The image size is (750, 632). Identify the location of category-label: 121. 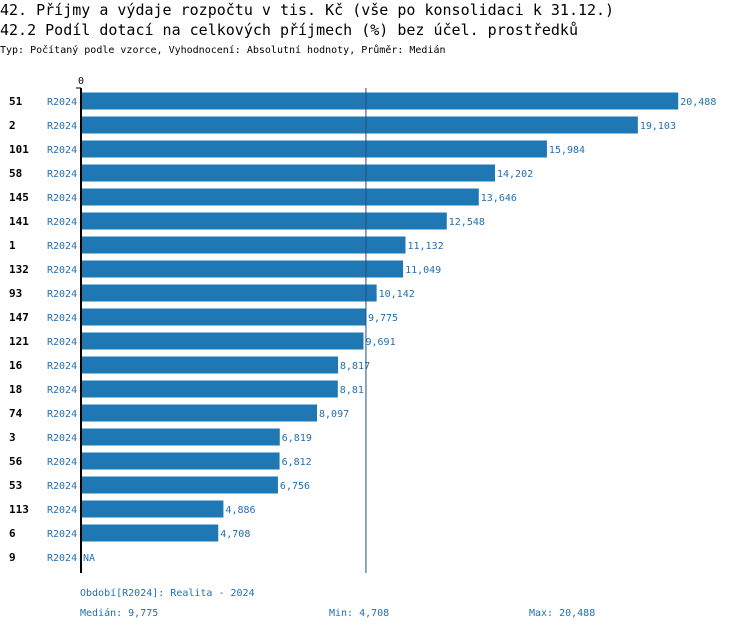
(19, 341).